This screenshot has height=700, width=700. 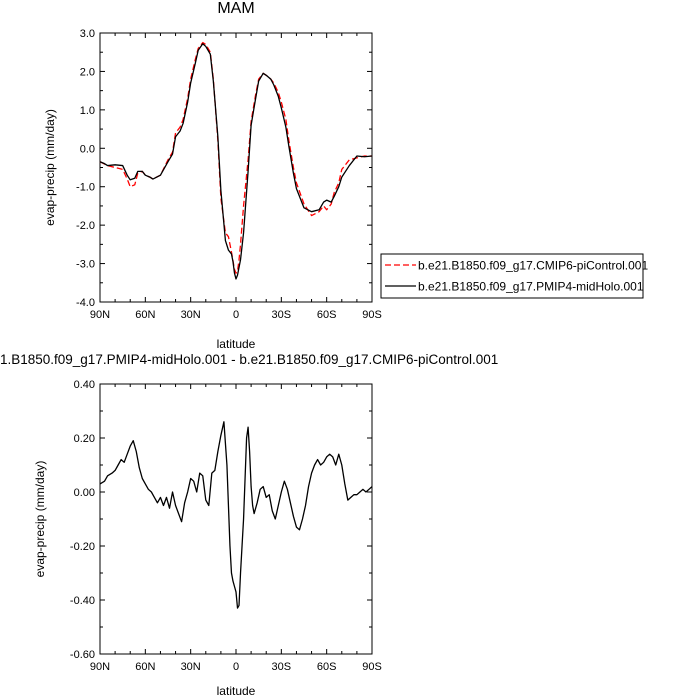 I want to click on top-ytick-label: 1.0, so click(x=87, y=111).